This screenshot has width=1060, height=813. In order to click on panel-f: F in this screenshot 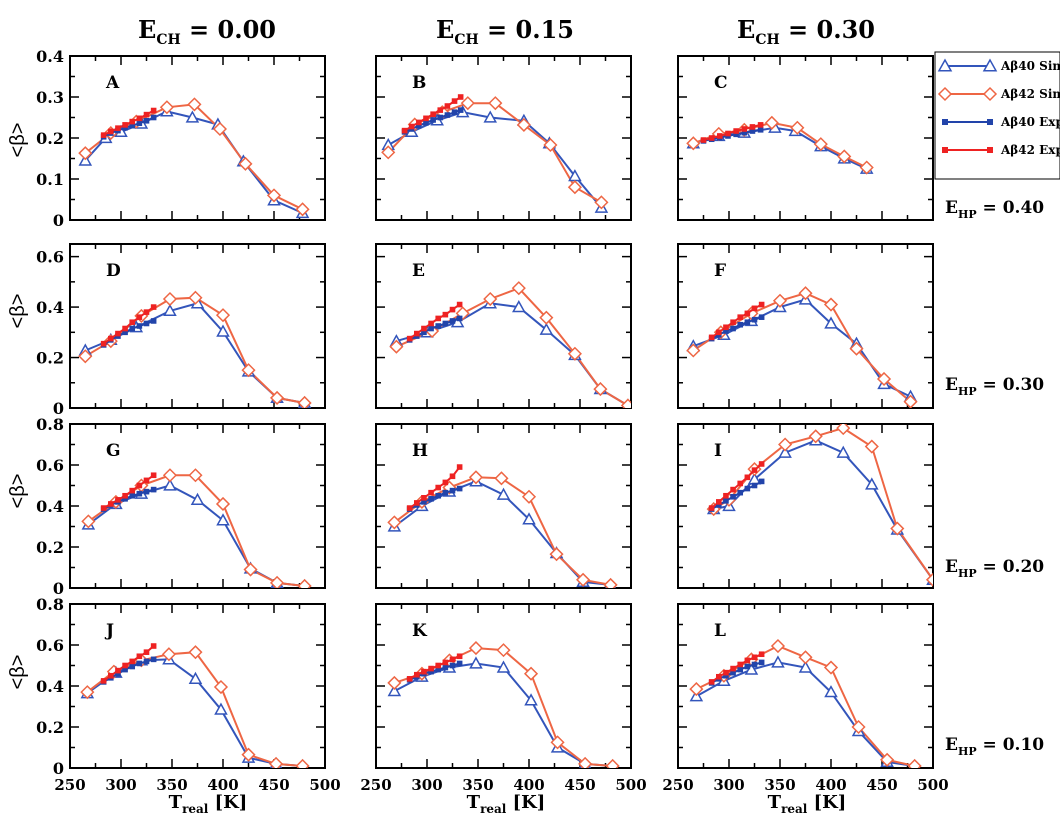, I will do `click(805, 326)`.